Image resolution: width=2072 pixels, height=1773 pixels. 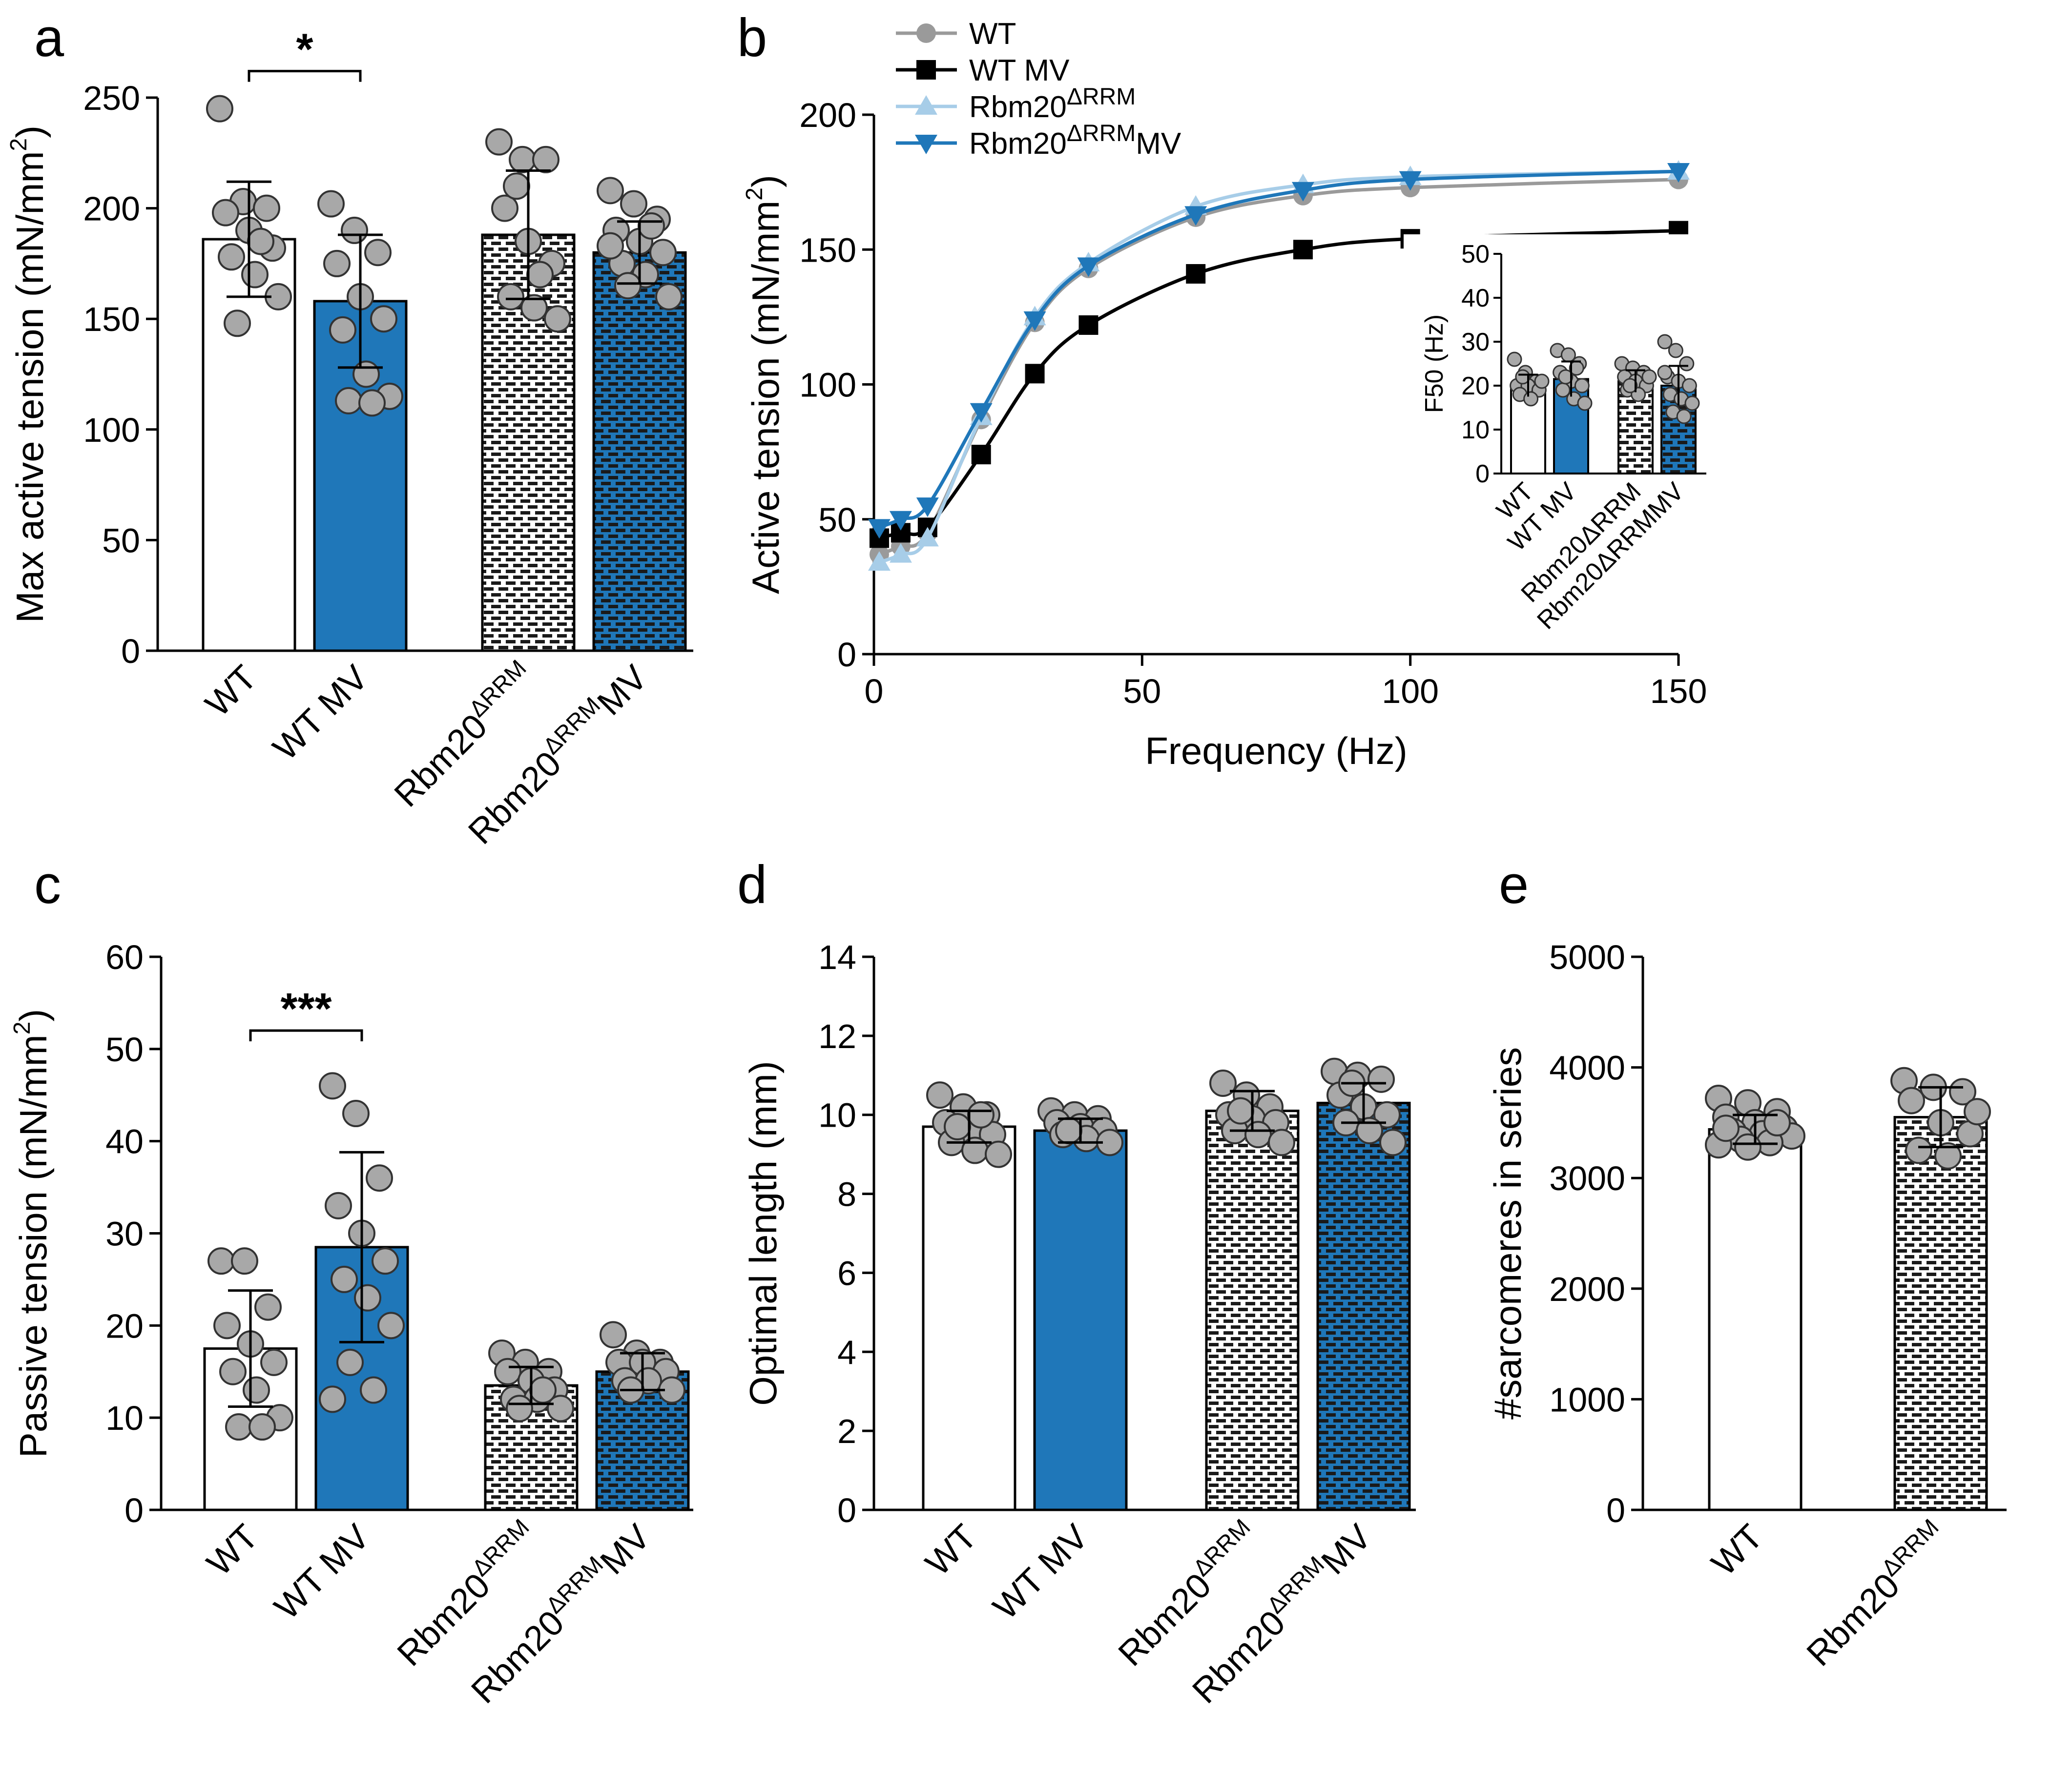 I want to click on category-label-3-sup: ΔRRM, so click(x=497, y=688).